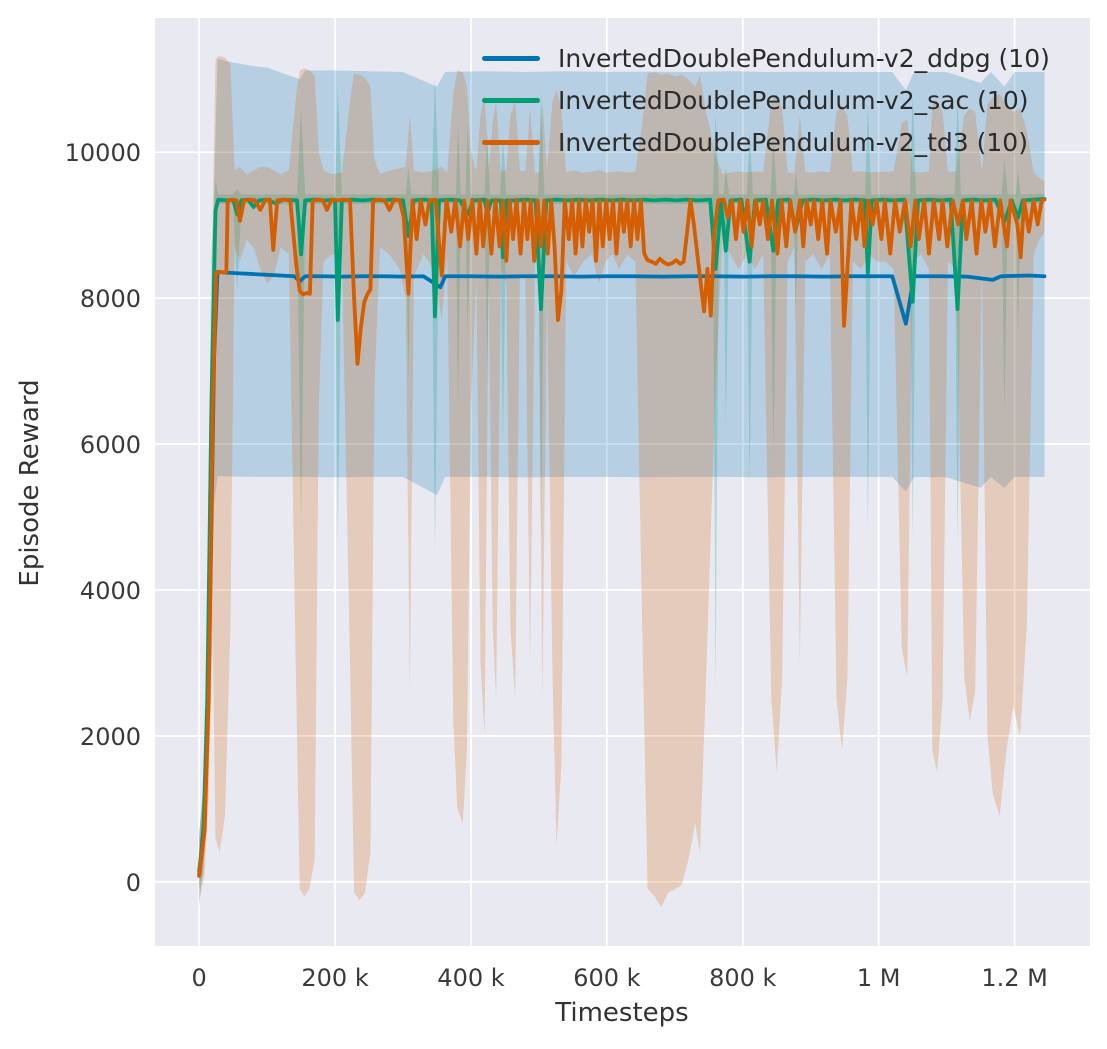 The image size is (1107, 1049). Describe the element at coordinates (606, 978) in the screenshot. I see `x-tick-label: 600 k` at that location.